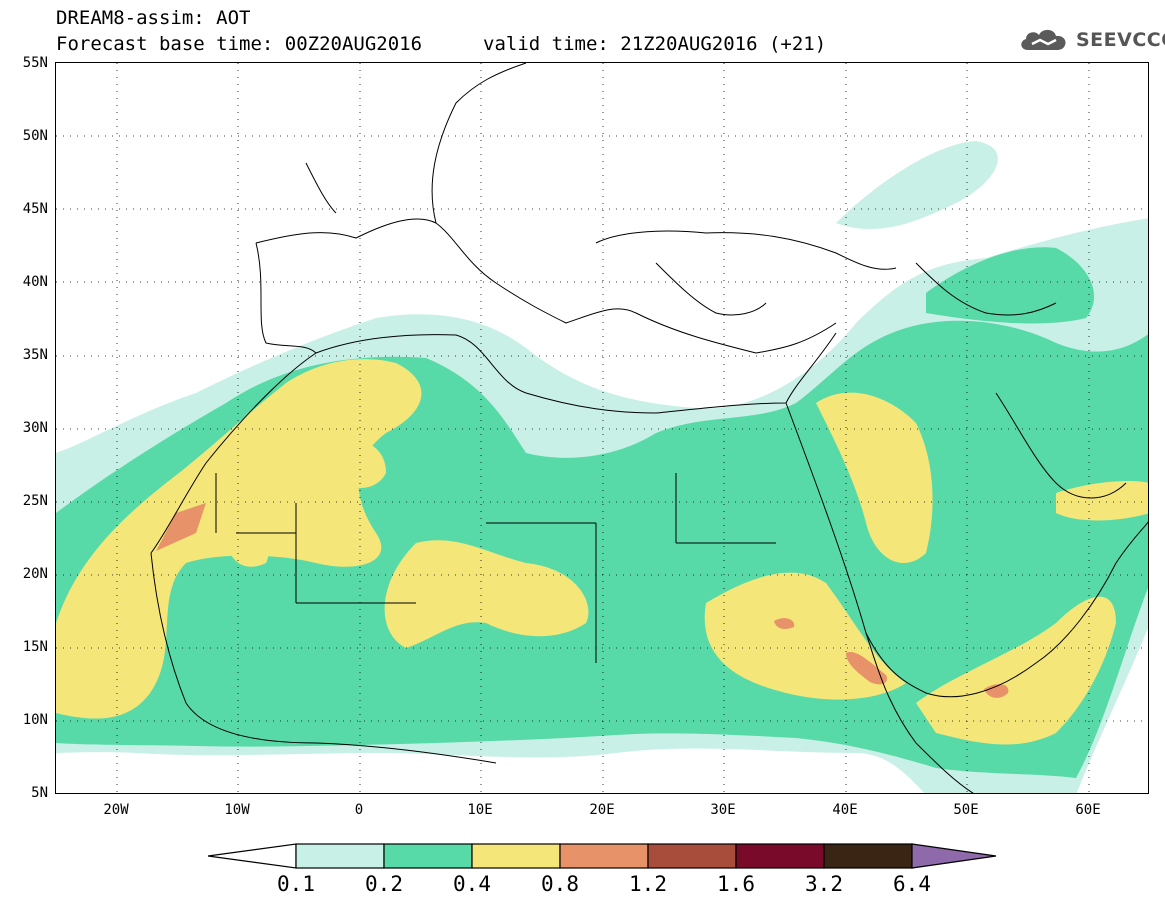 The width and height of the screenshot is (1165, 905). Describe the element at coordinates (35, 428) in the screenshot. I see `lat-label: 30N` at that location.